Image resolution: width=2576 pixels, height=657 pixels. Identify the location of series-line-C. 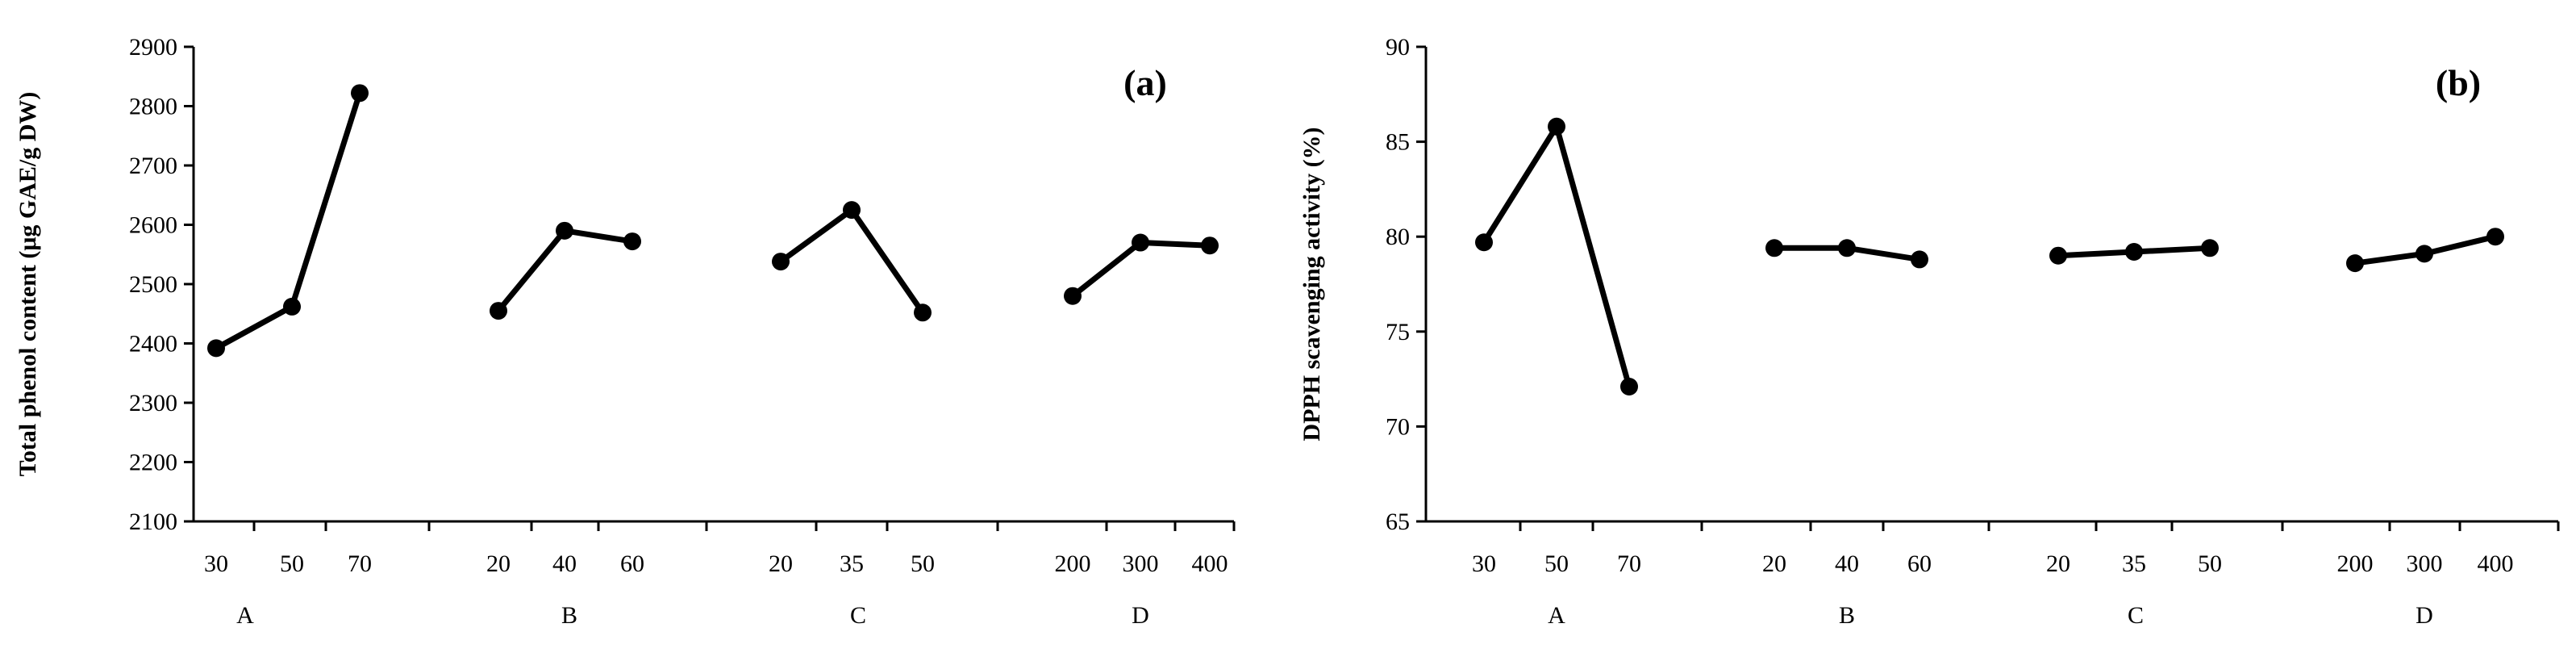
(851, 261).